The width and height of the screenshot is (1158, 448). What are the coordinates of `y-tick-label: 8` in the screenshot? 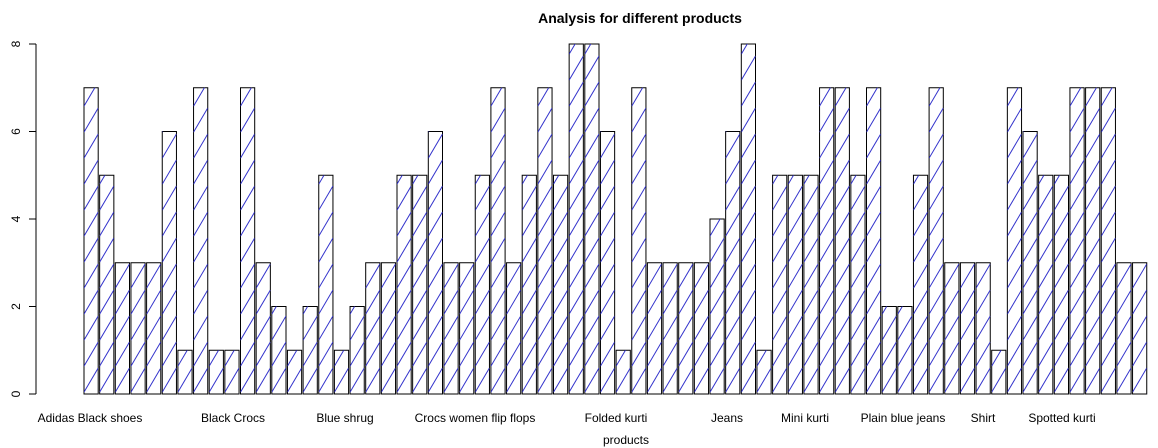 It's located at (16, 43).